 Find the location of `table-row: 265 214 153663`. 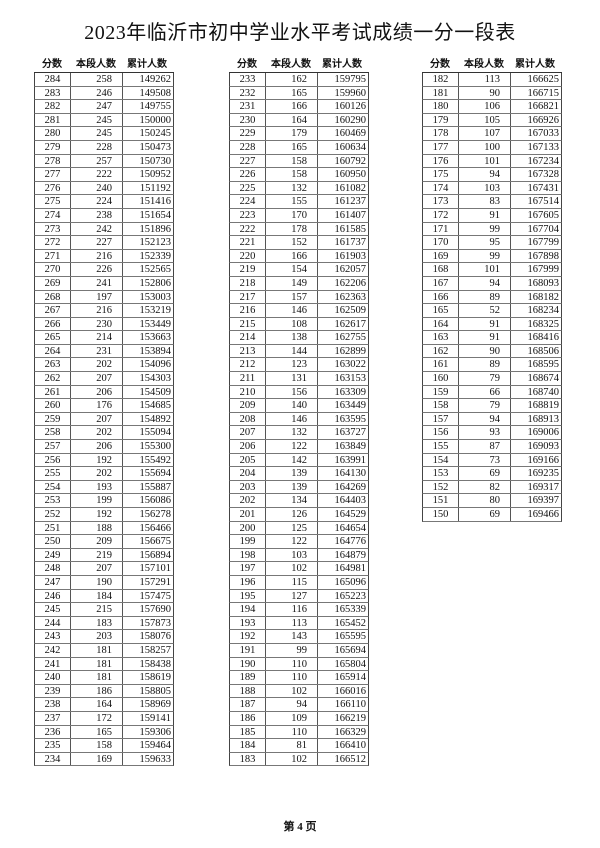

table-row: 265 214 153663 is located at coordinates (104, 338).